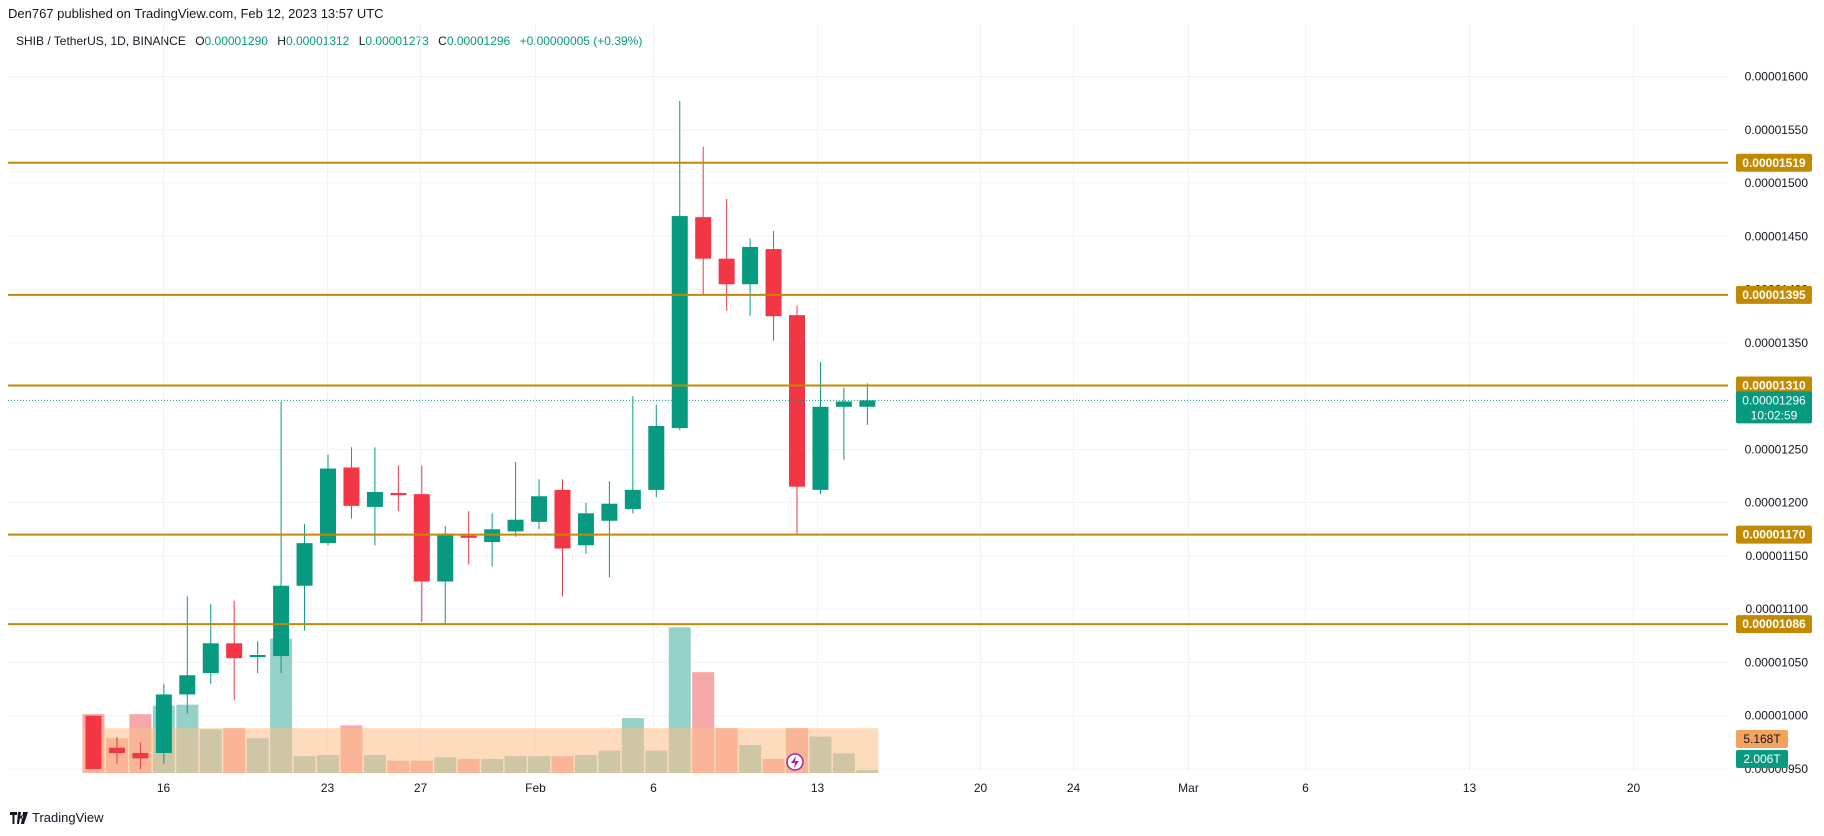  What do you see at coordinates (1188, 788) in the screenshot?
I see `time-tick-label: Mar` at bounding box center [1188, 788].